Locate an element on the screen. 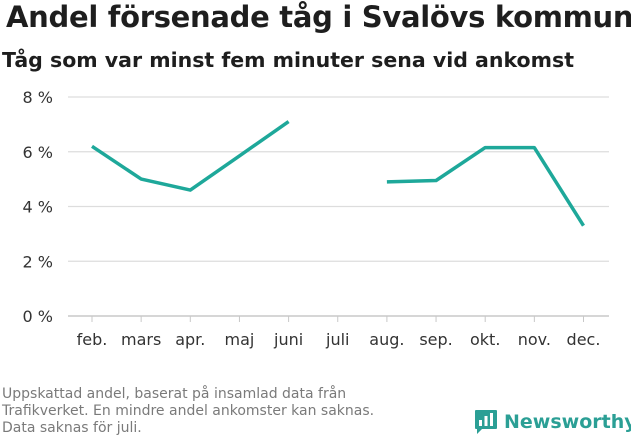 The image size is (631, 439). newsworthy-logo: Newsworthy is located at coordinates (552, 422).